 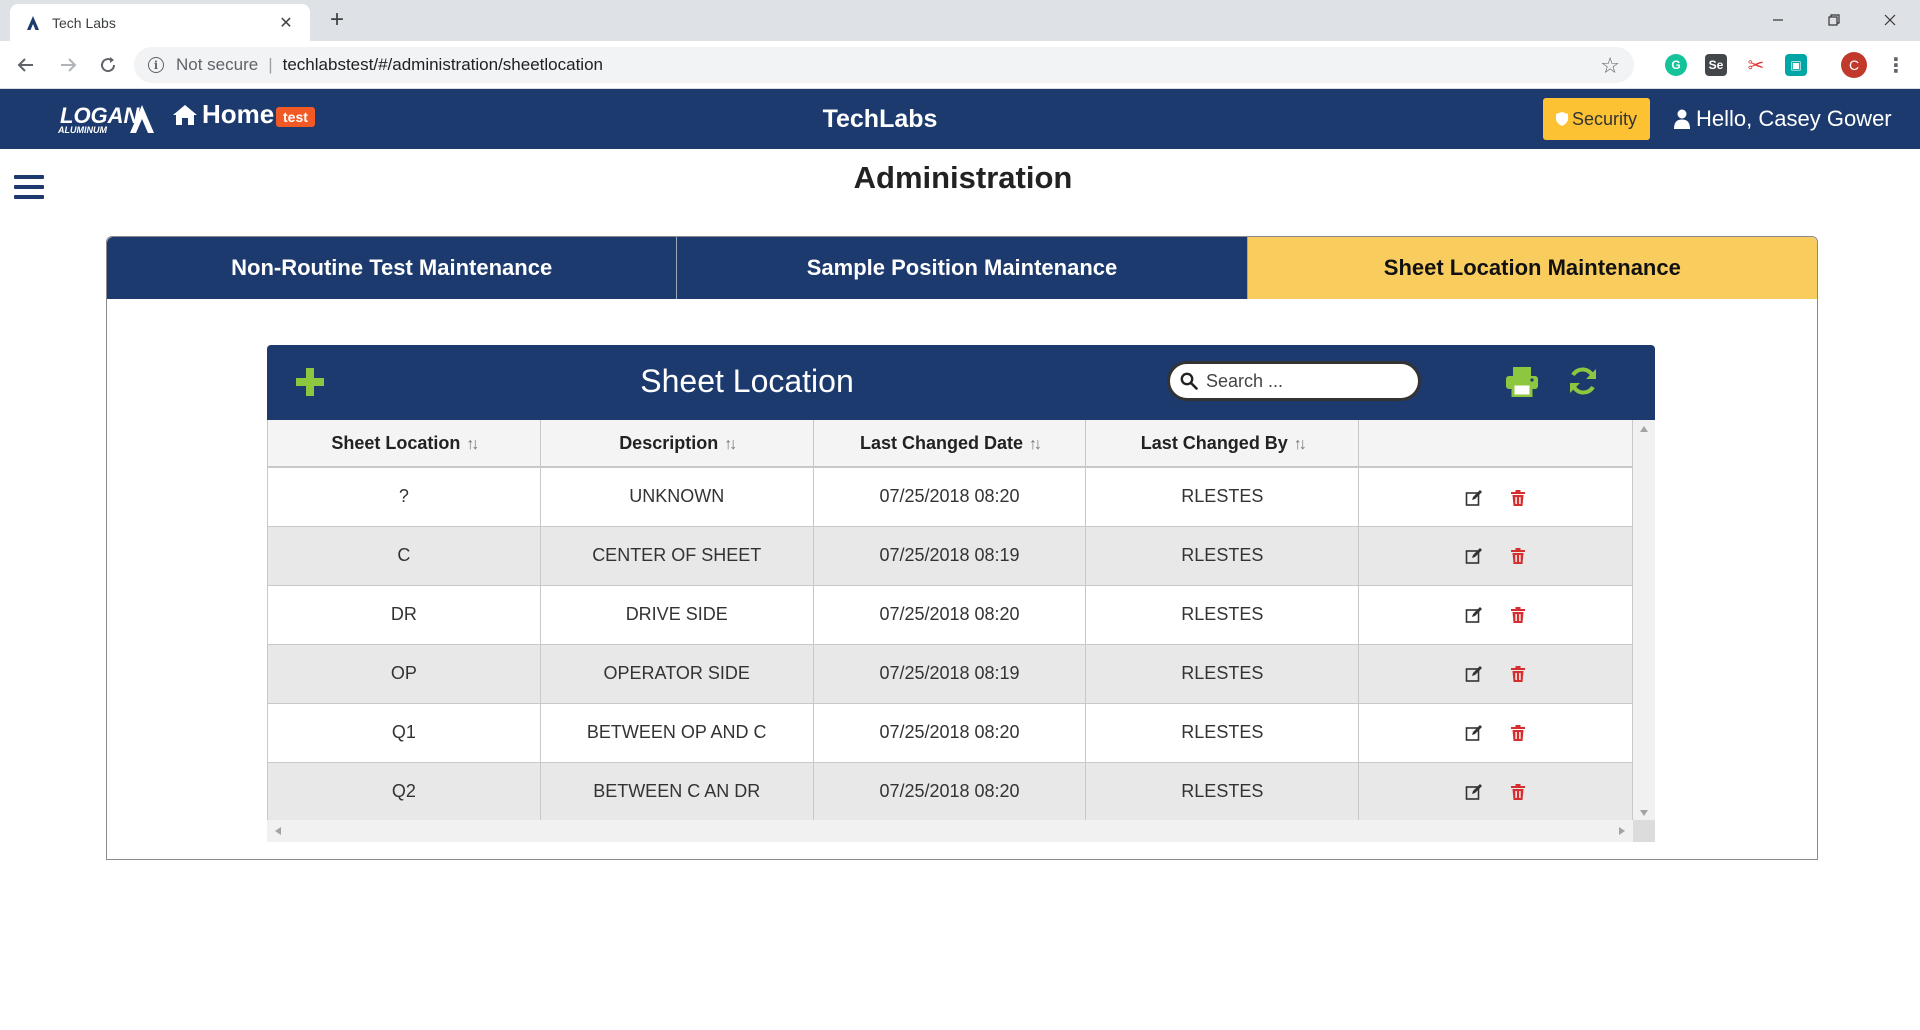 What do you see at coordinates (950, 556) in the screenshot?
I see `table-row: C CENTER OF SHEET 07/25/2018 08:19 RLESTES` at bounding box center [950, 556].